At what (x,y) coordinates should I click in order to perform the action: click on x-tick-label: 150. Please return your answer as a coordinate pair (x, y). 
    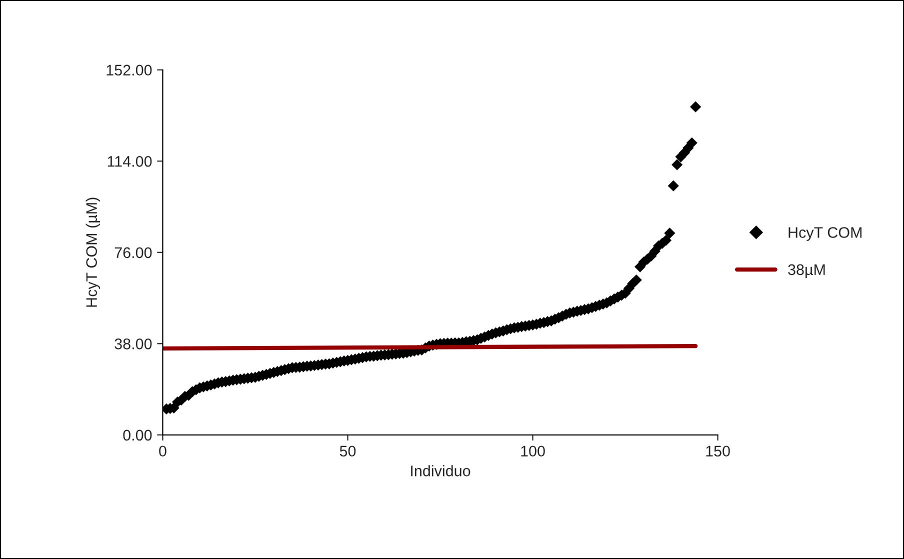
    Looking at the image, I should click on (718, 451).